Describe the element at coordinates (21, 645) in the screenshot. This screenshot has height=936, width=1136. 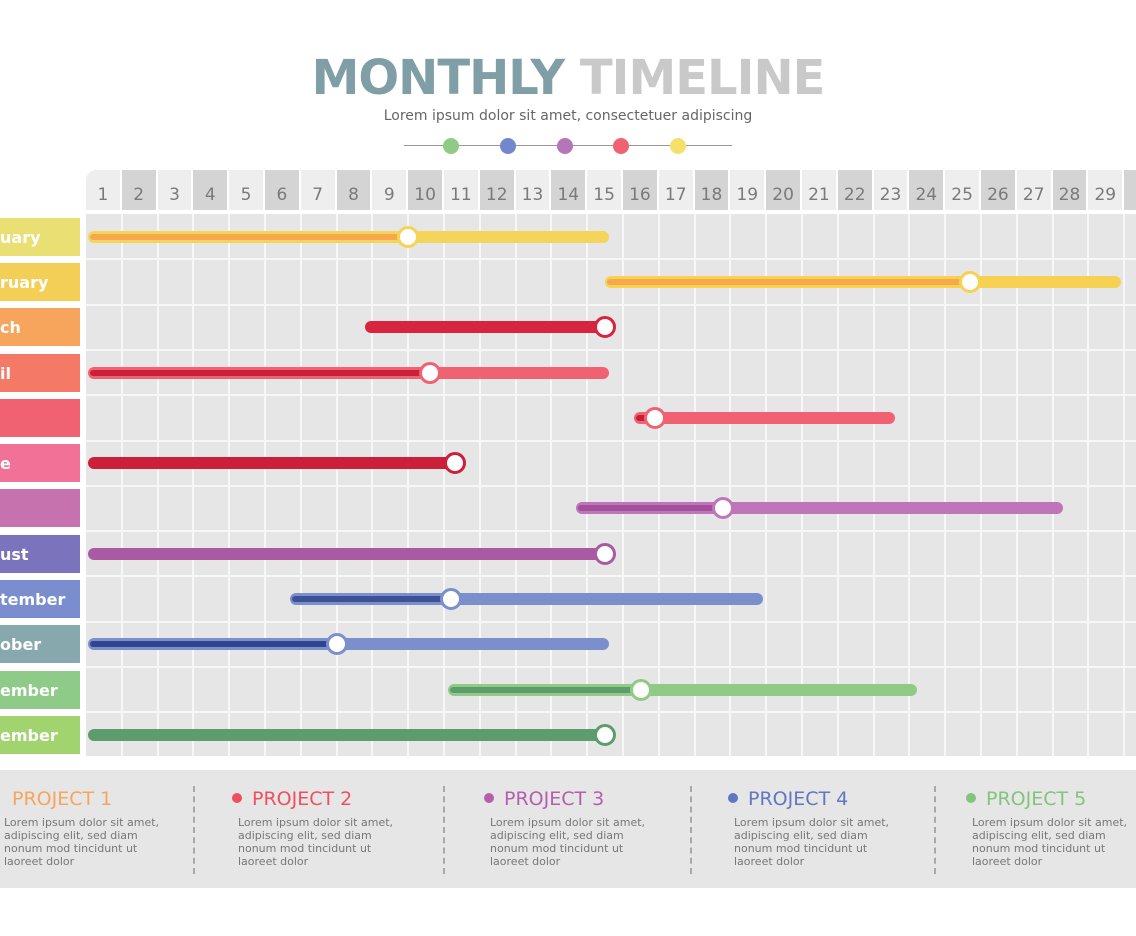
I see `month-label-text: ober` at that location.